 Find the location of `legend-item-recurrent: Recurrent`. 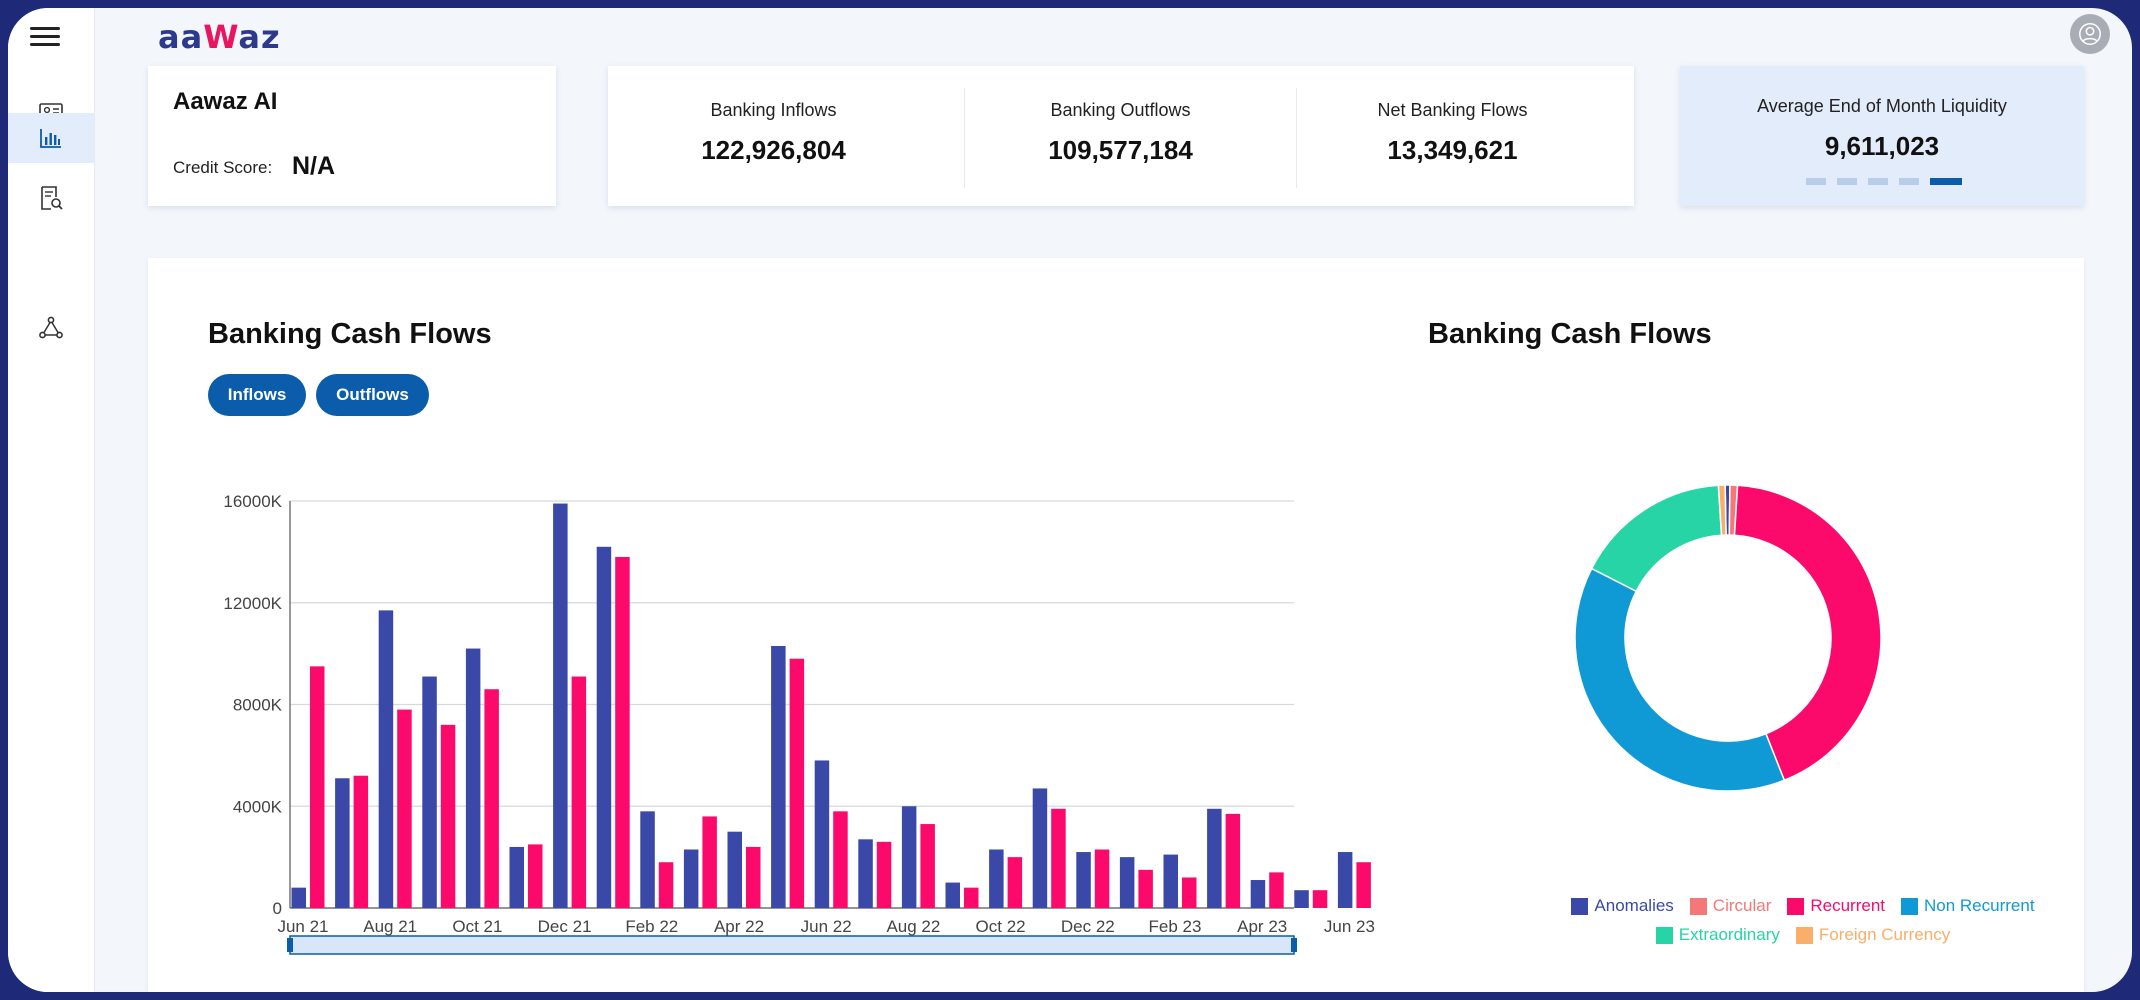

legend-item-recurrent: Recurrent is located at coordinates (1836, 906).